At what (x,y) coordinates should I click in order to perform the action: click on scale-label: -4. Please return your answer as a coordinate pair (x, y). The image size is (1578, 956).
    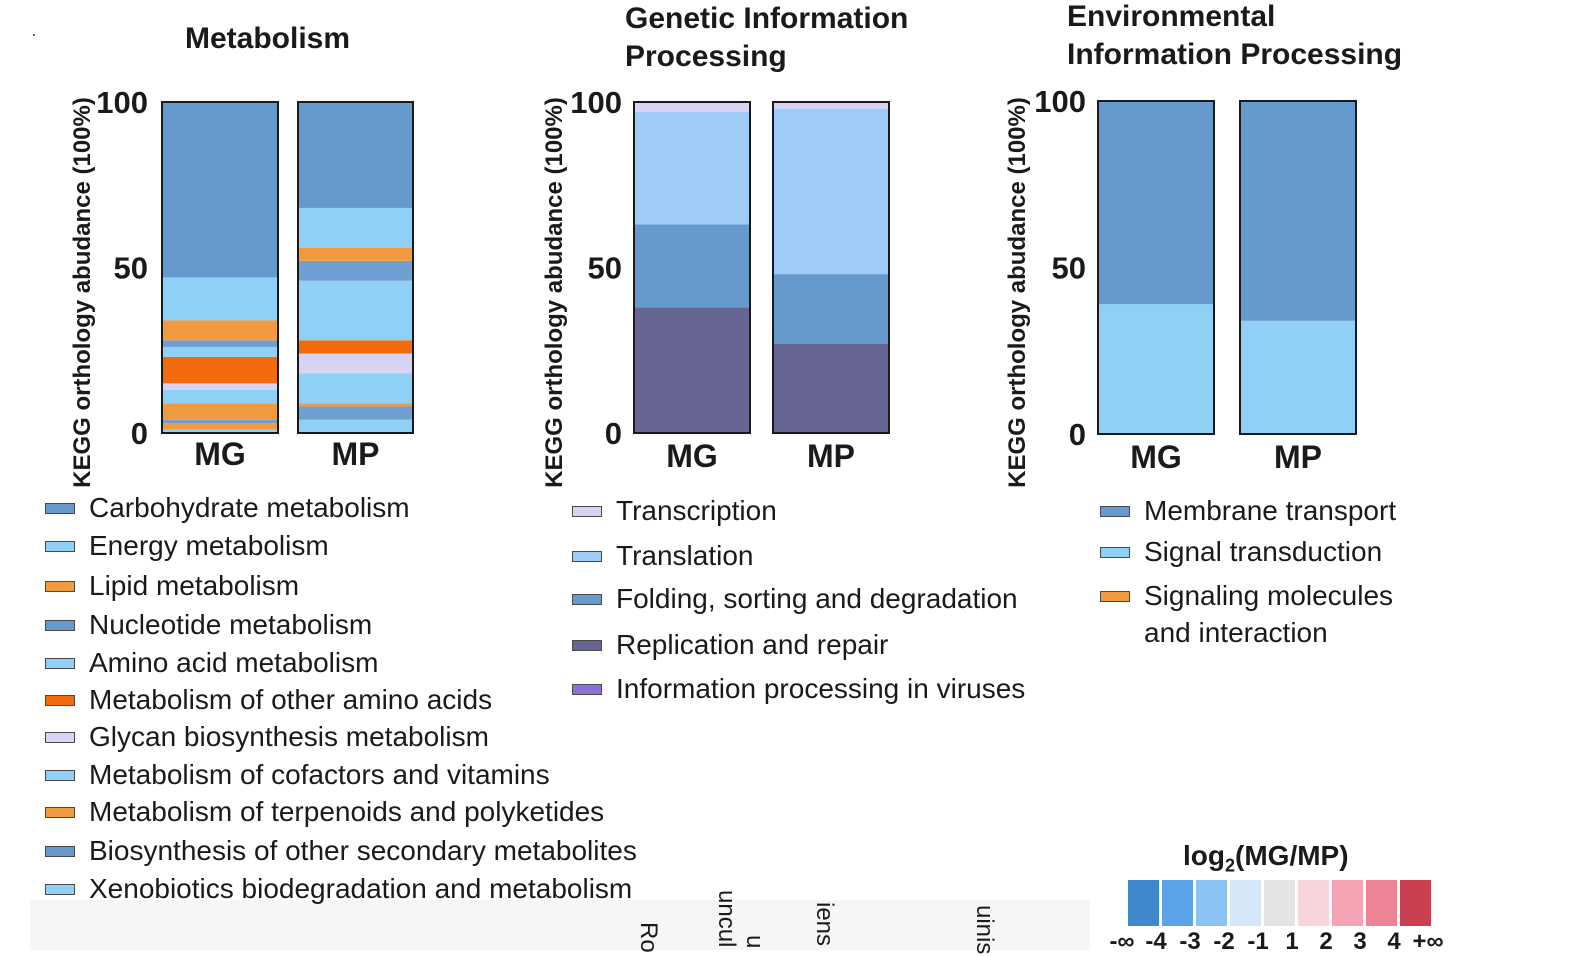
    Looking at the image, I should click on (1156, 941).